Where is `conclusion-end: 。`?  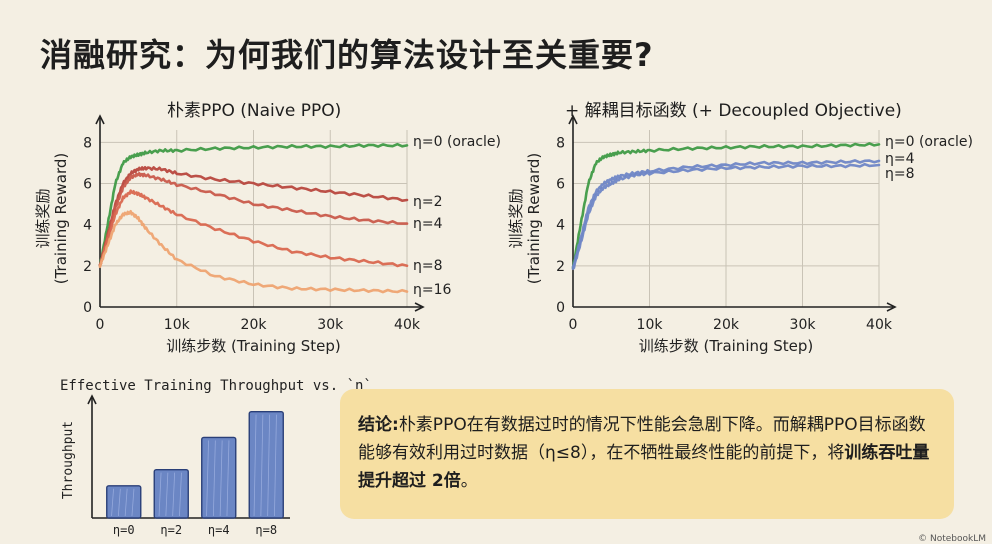 conclusion-end: 。 is located at coordinates (469, 481).